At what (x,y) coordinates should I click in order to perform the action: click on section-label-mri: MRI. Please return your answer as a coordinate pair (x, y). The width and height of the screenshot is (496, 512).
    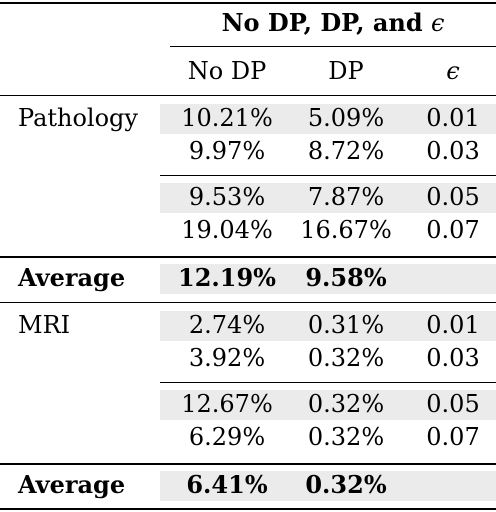
    Looking at the image, I should click on (44, 325).